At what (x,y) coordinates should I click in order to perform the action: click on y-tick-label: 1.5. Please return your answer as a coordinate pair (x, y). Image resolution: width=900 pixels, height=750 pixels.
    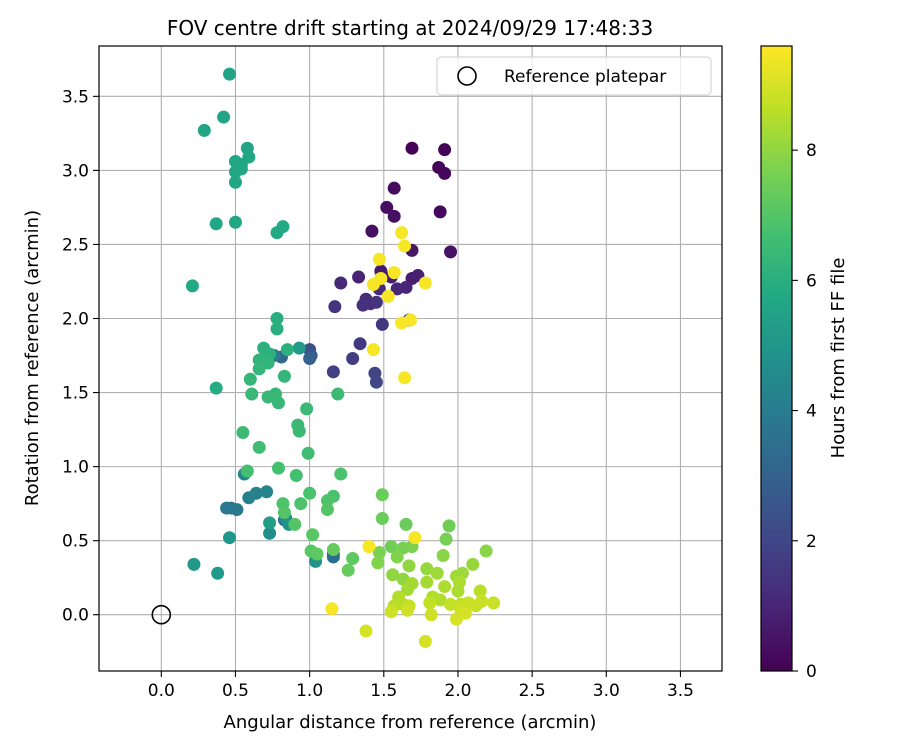
    Looking at the image, I should click on (75, 394).